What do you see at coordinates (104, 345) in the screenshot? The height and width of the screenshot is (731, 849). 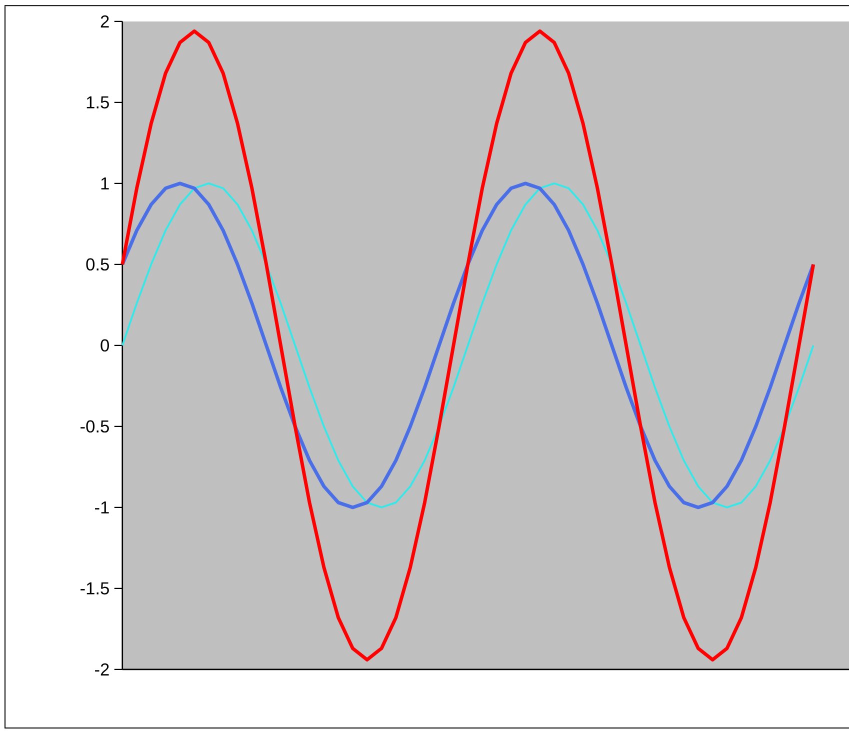 I see `y-tick-label: 0` at bounding box center [104, 345].